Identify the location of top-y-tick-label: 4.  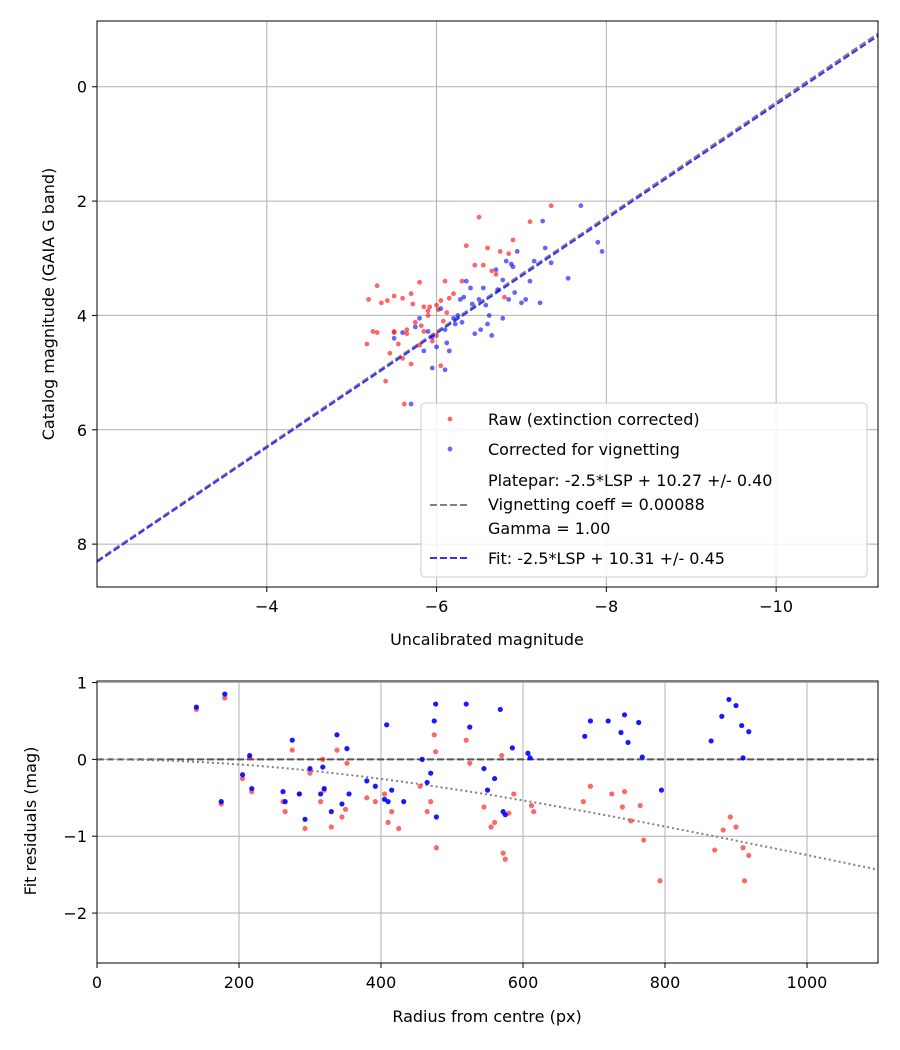
(82, 315).